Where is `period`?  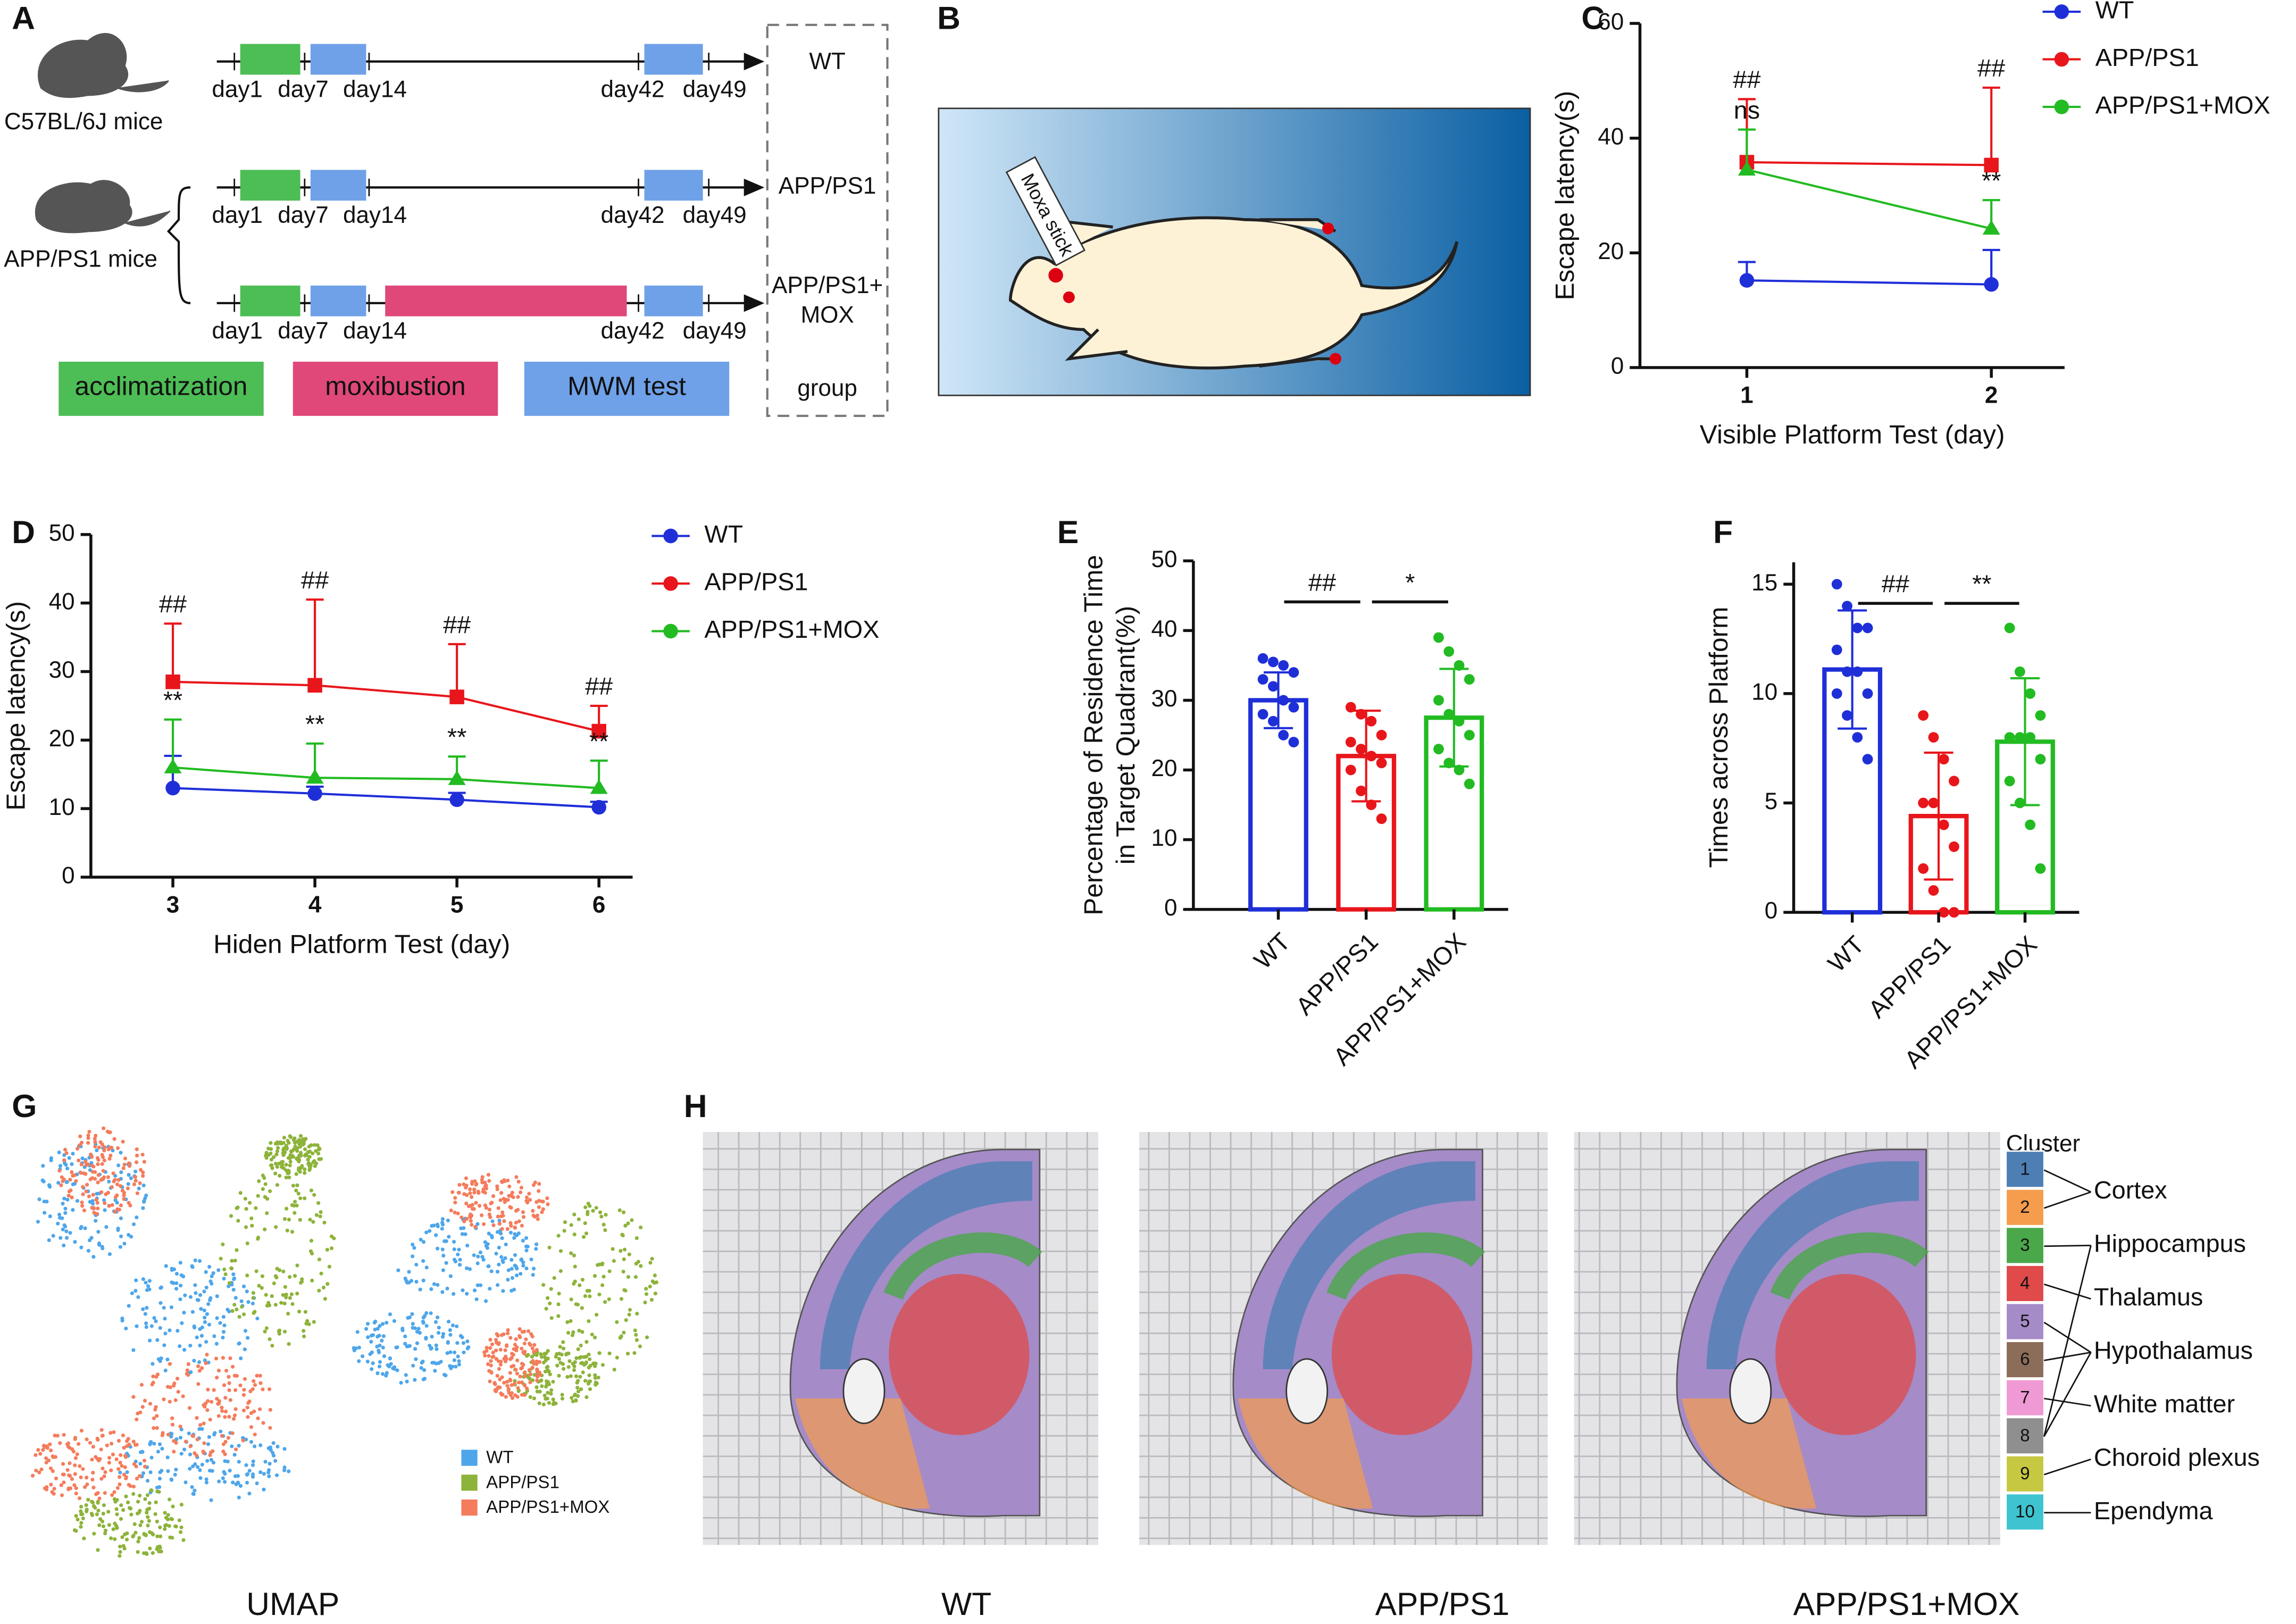 period is located at coordinates (338, 60).